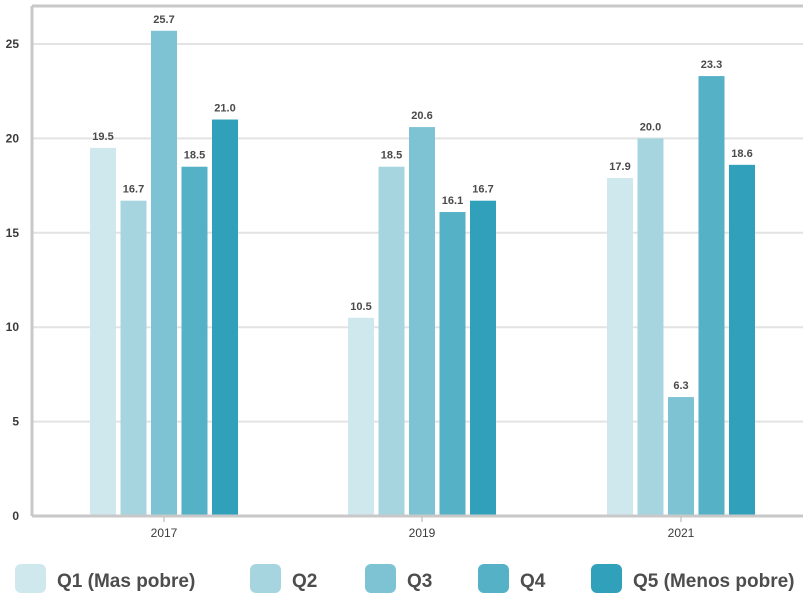 This screenshot has width=803, height=602. What do you see at coordinates (419, 581) in the screenshot?
I see `legend-label: Q3` at bounding box center [419, 581].